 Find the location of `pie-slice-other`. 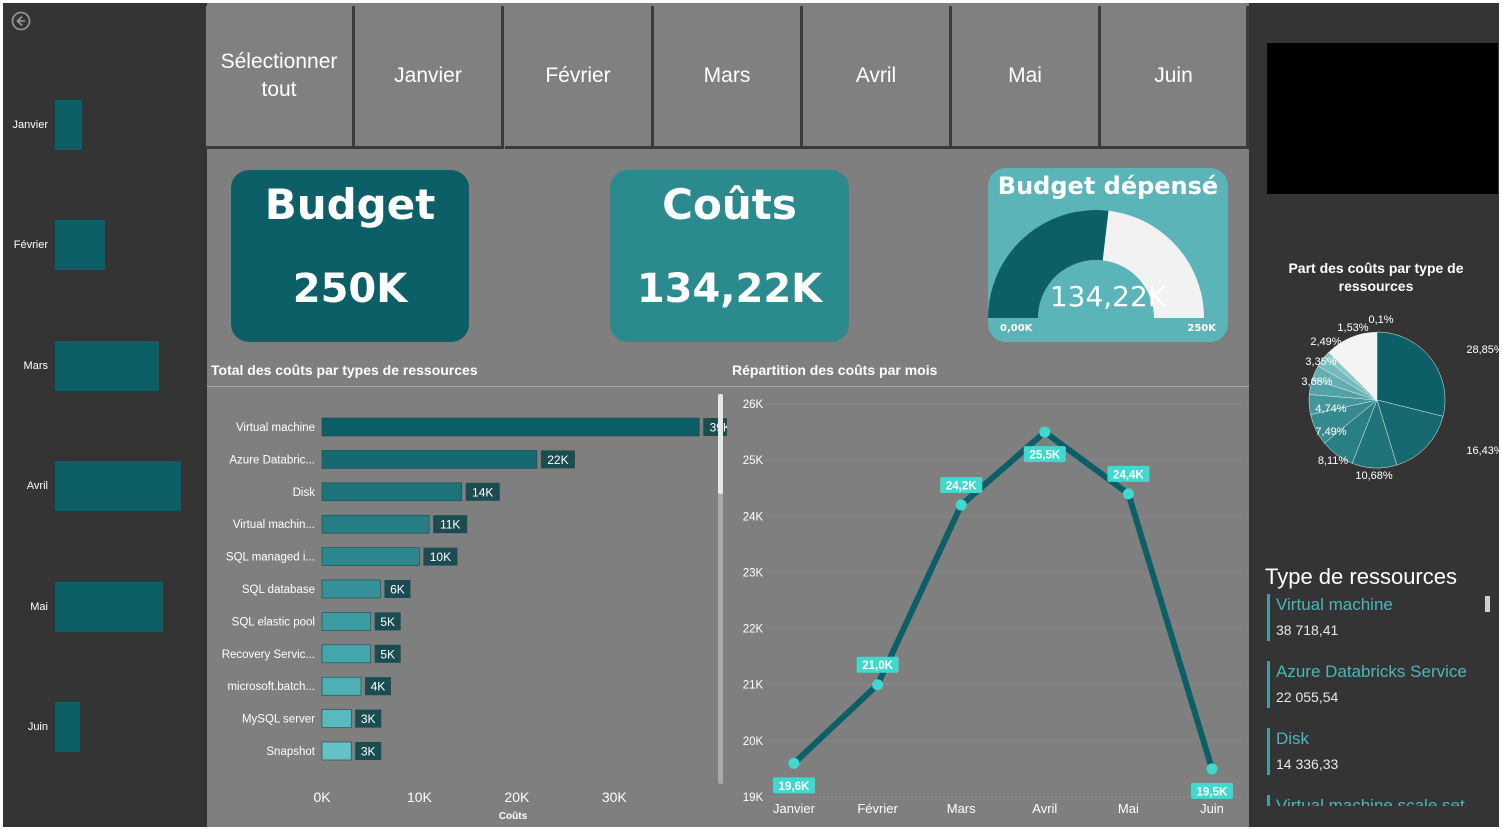

pie-slice-other is located at coordinates (1352, 366).